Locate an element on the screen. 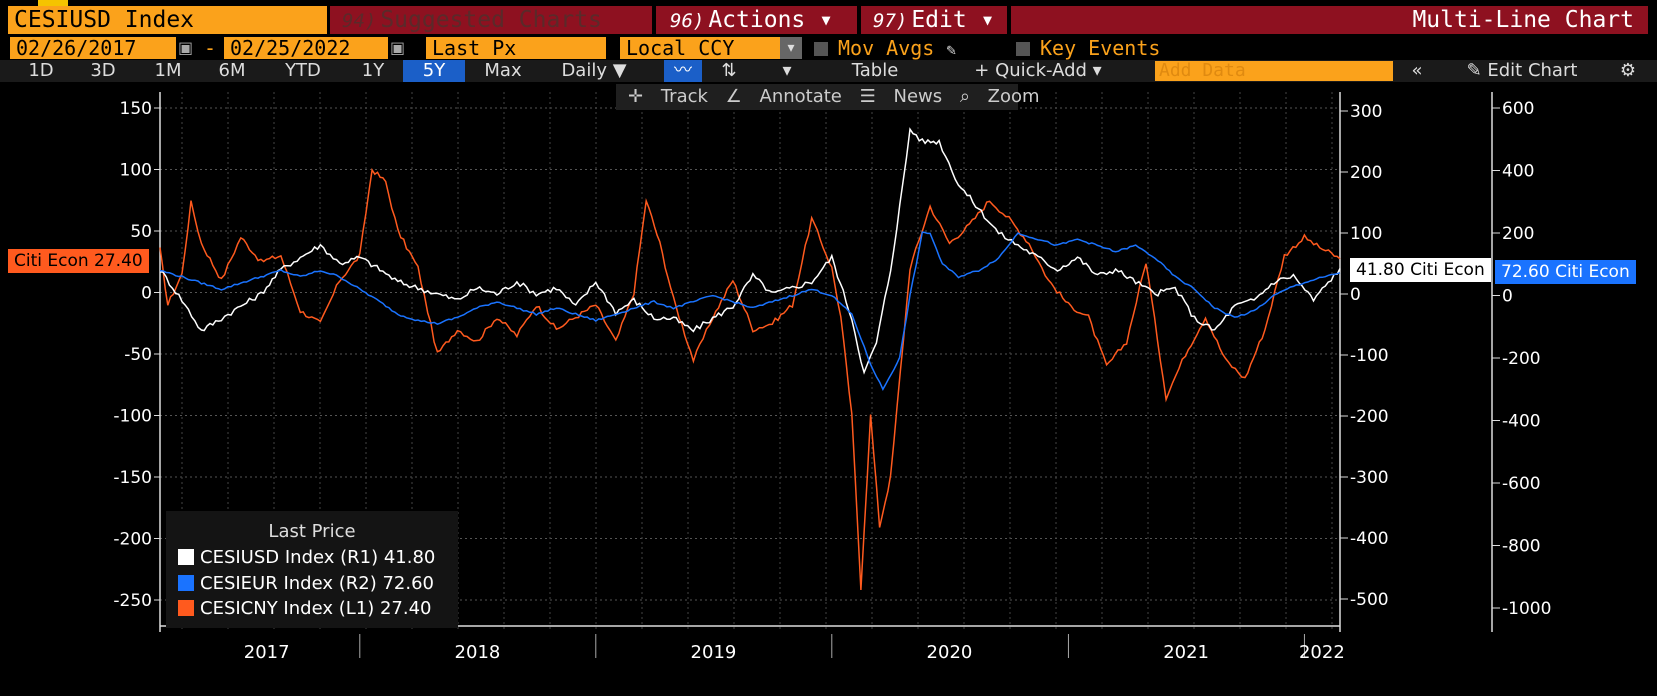 This screenshot has height=696, width=1657. actions-menu-button: 96) Actions ▾ is located at coordinates (756, 20).